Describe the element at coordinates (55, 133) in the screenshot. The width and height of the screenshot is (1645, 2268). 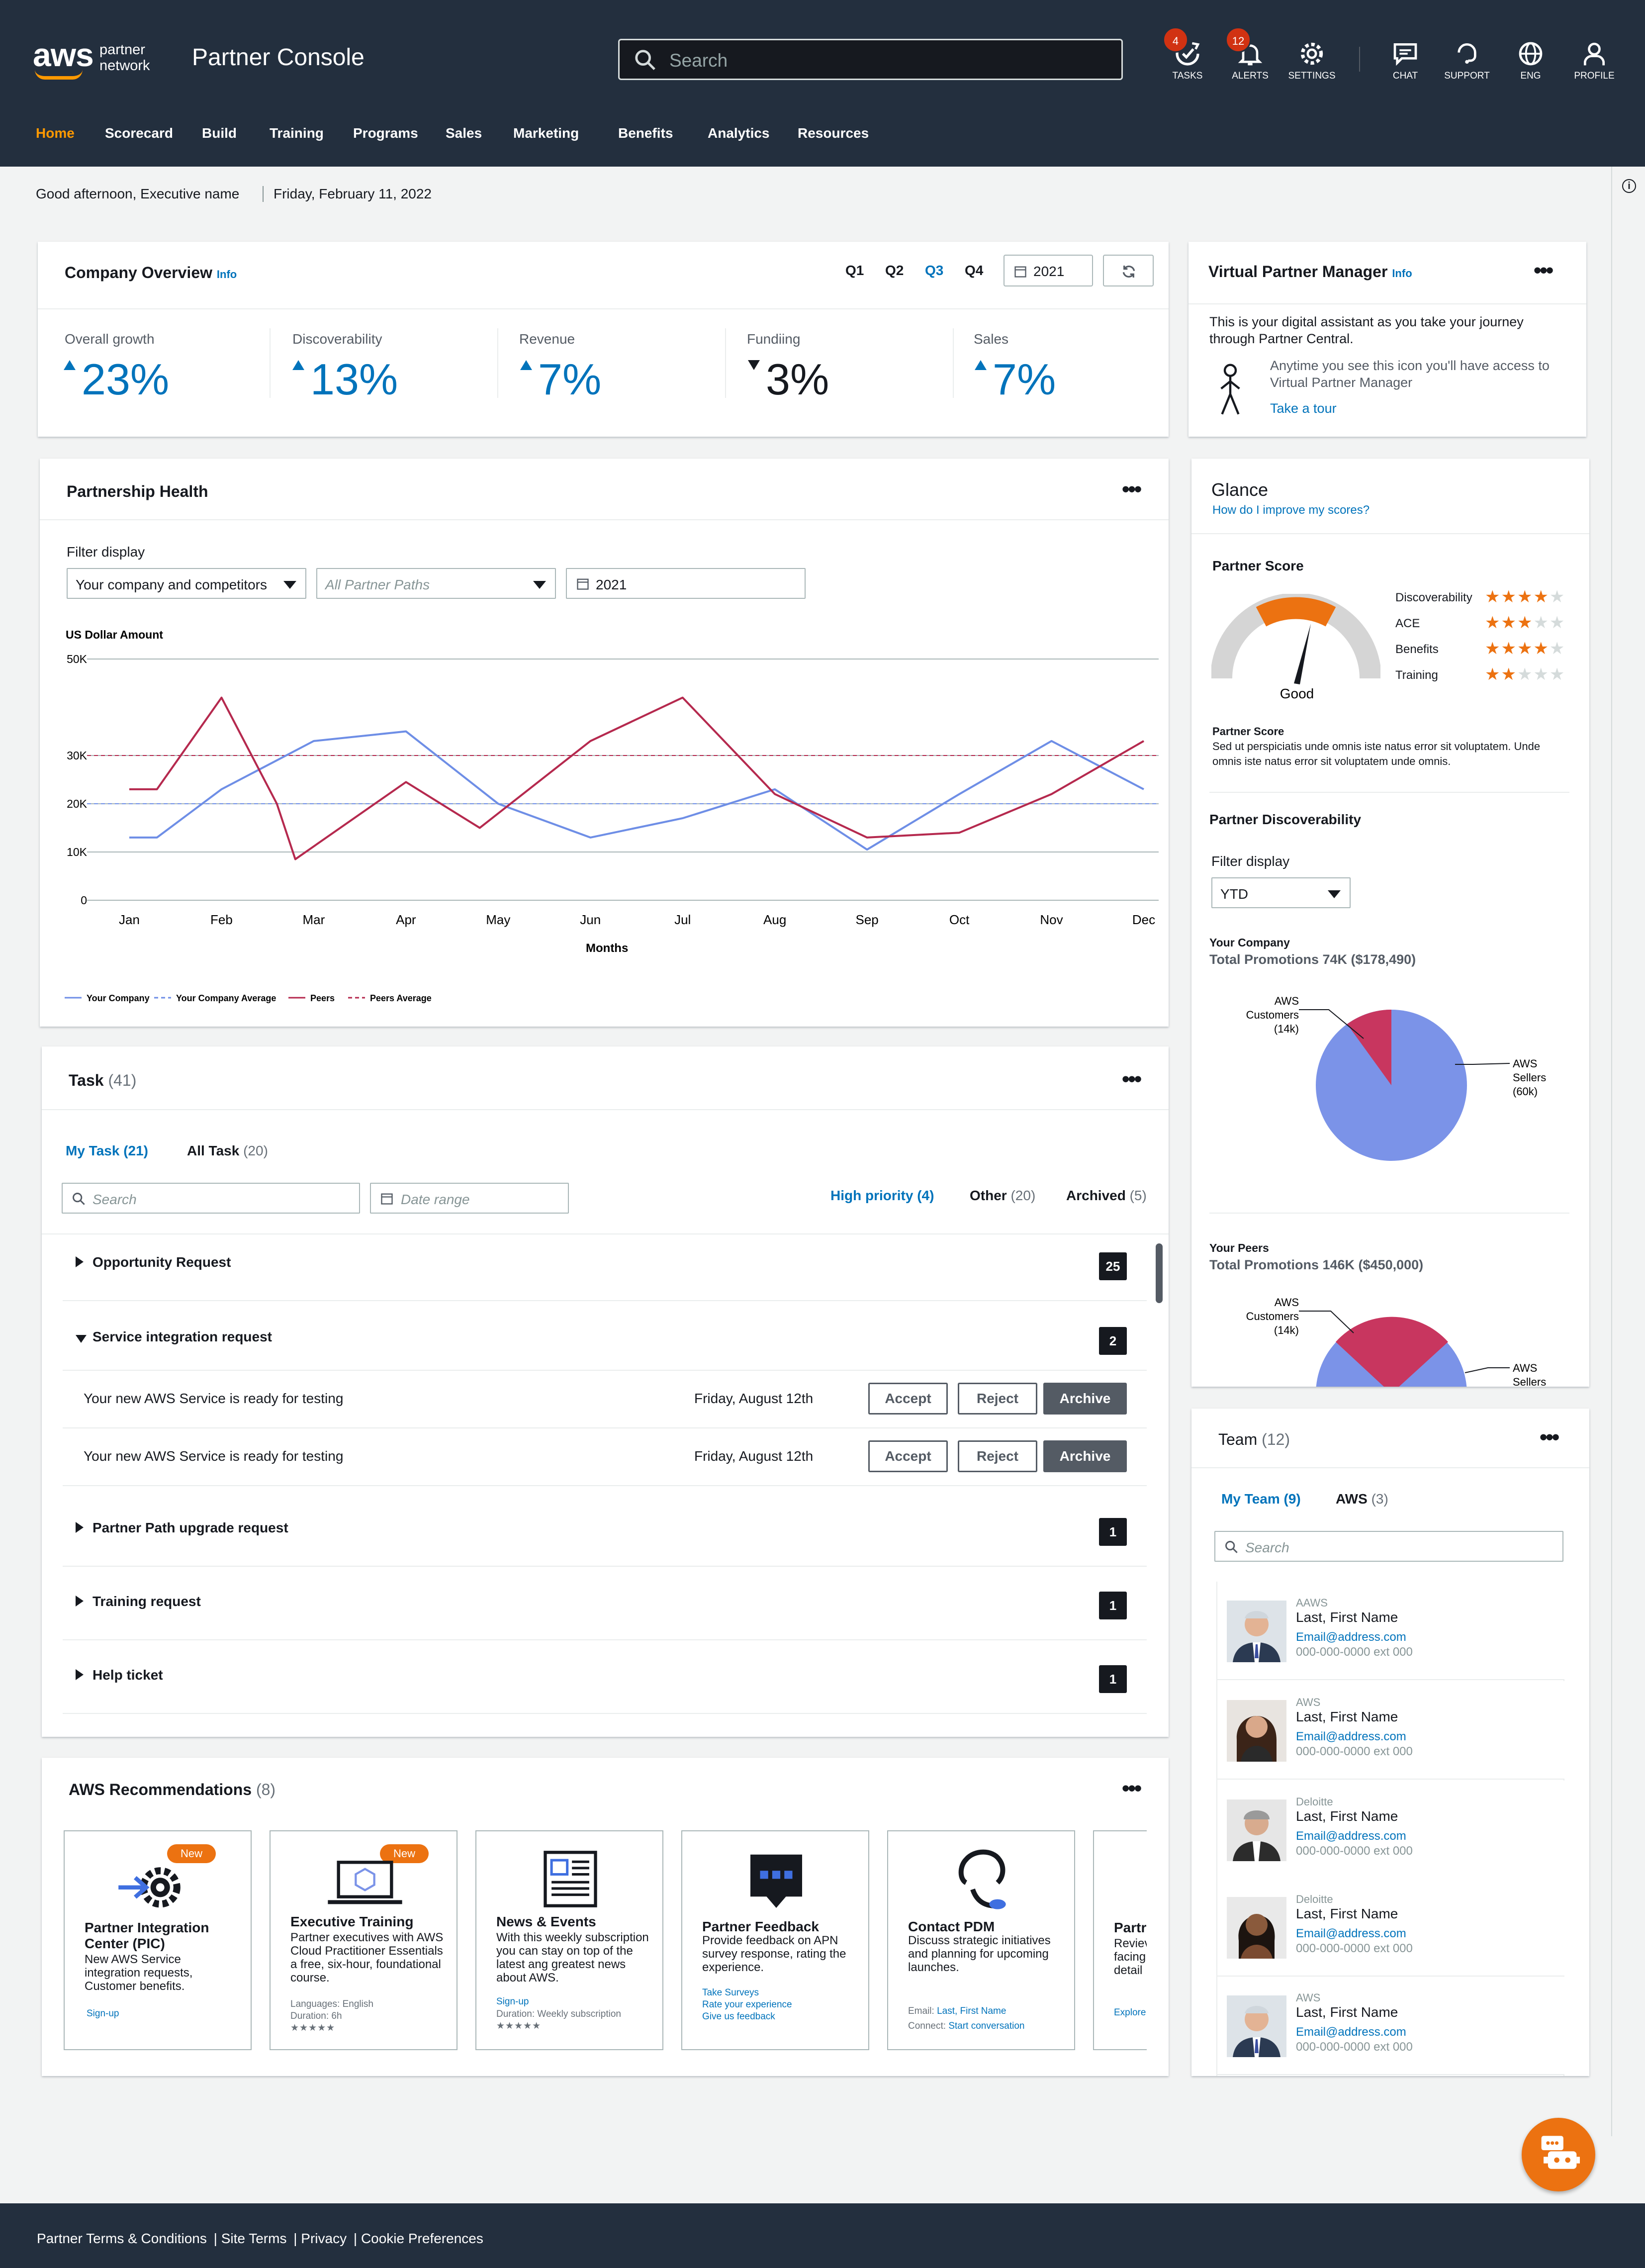
I see `nav-home: Home` at that location.